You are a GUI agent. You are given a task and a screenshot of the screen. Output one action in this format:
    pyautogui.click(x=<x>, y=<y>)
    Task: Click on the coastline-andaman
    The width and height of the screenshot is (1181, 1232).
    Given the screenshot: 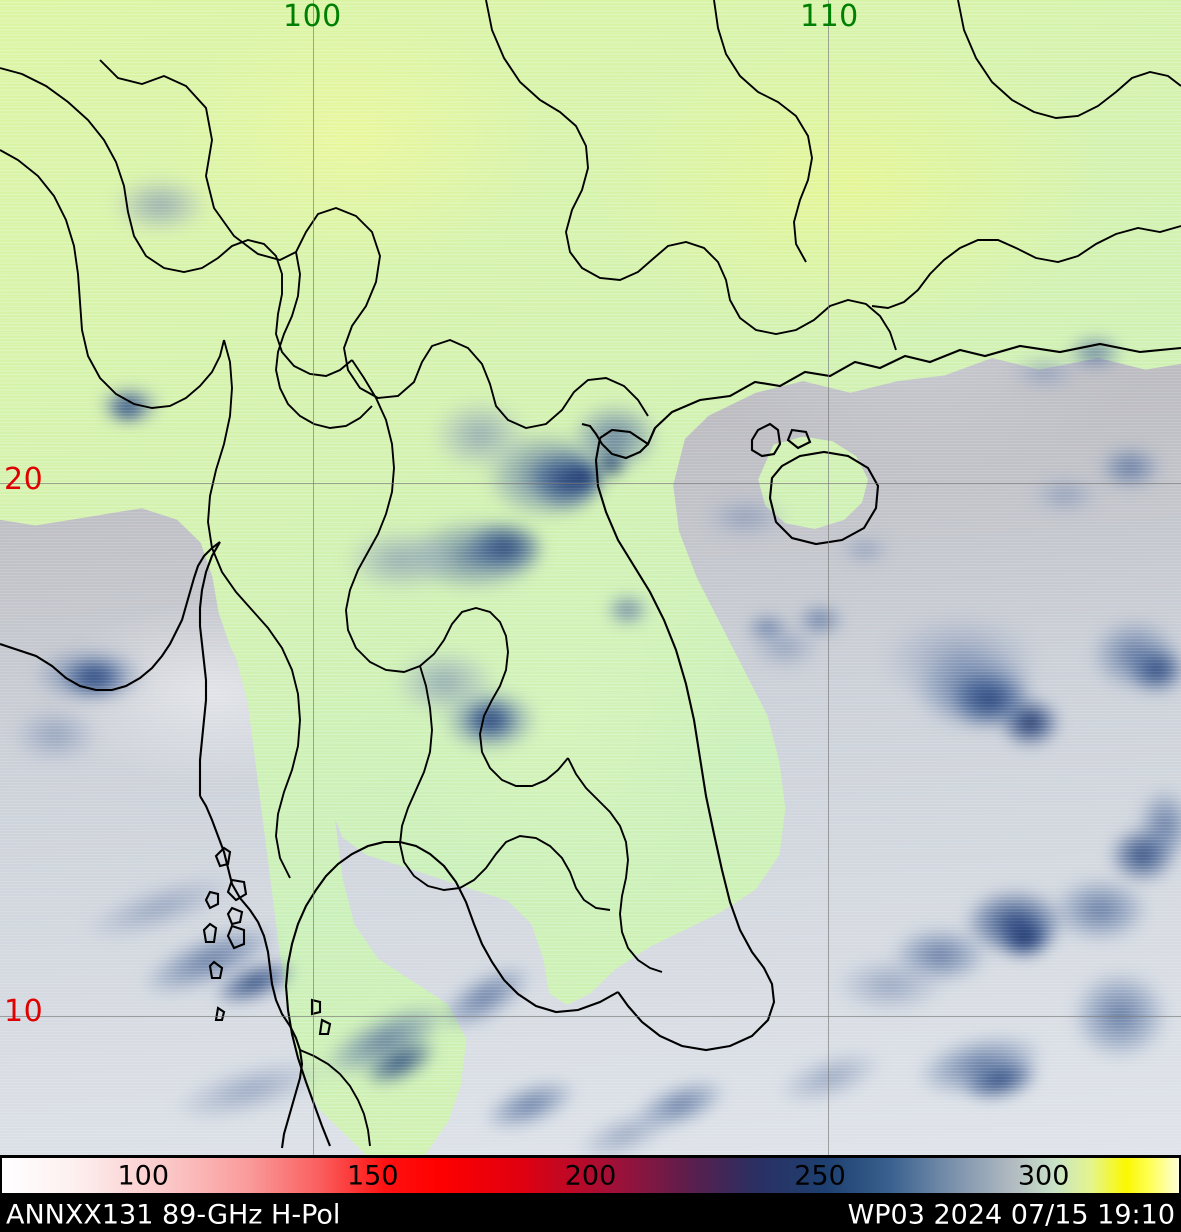 What is the action you would take?
    pyautogui.click(x=251, y=972)
    